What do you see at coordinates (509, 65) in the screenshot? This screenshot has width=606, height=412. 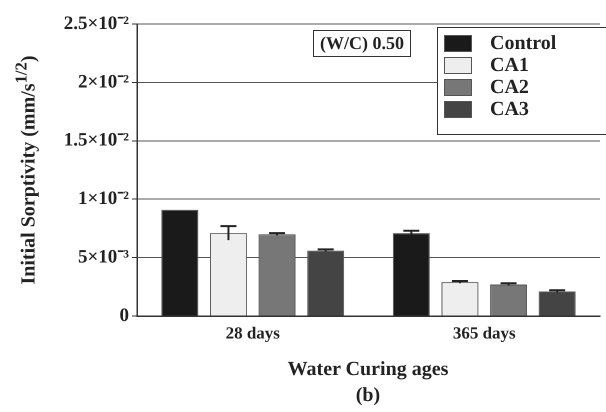 I see `legend-label: CA1` at bounding box center [509, 65].